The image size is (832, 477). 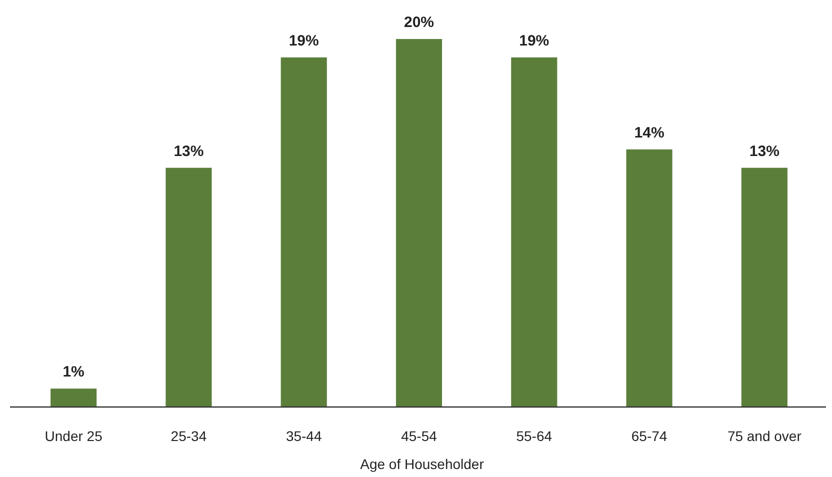 What do you see at coordinates (649, 436) in the screenshot?
I see `x-tick-label: 65-74` at bounding box center [649, 436].